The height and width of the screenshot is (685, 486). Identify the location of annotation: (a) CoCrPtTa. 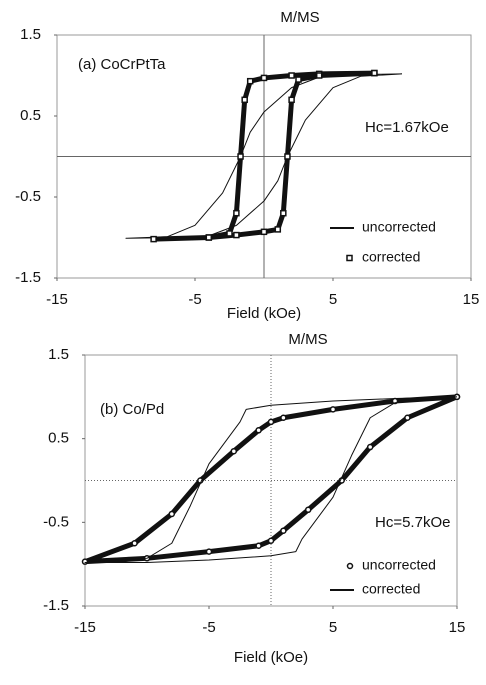
(122, 64).